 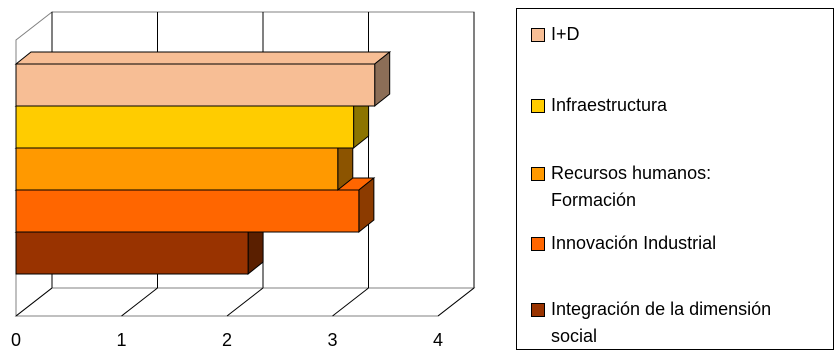 I want to click on legend-label: Infraestructura, so click(x=609, y=105).